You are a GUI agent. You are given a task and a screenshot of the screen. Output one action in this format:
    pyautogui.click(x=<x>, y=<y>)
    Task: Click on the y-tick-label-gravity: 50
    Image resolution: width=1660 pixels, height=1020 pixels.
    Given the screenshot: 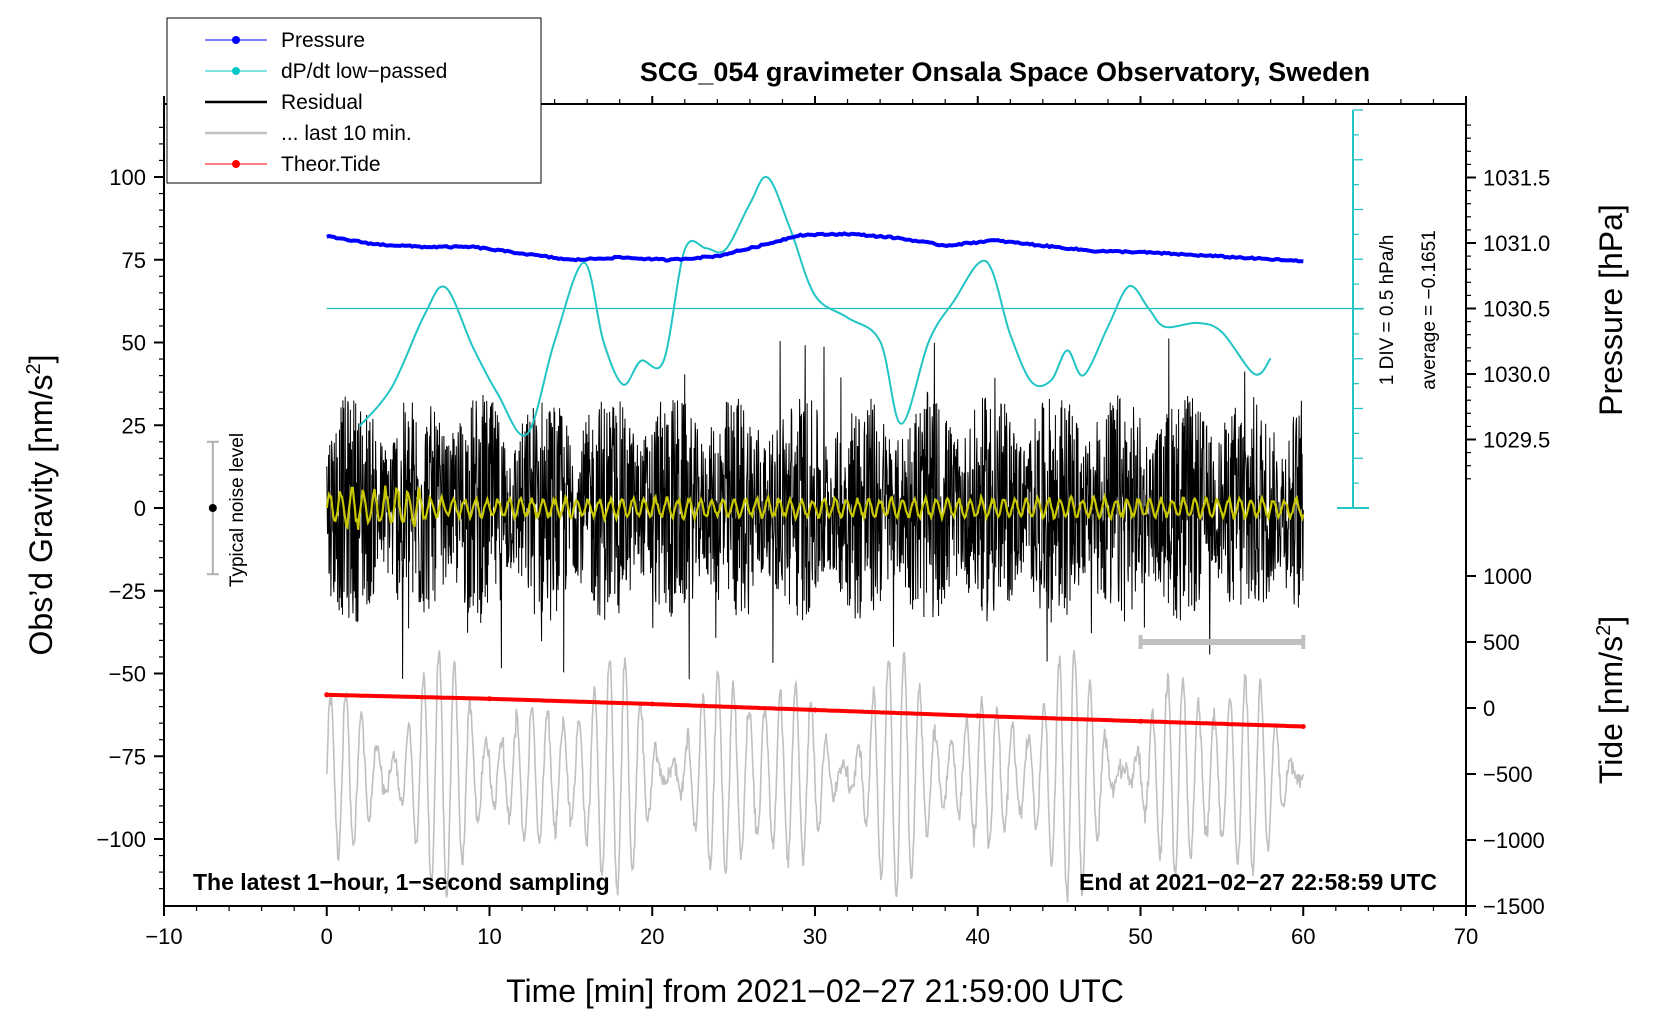 What is the action you would take?
    pyautogui.click(x=134, y=343)
    